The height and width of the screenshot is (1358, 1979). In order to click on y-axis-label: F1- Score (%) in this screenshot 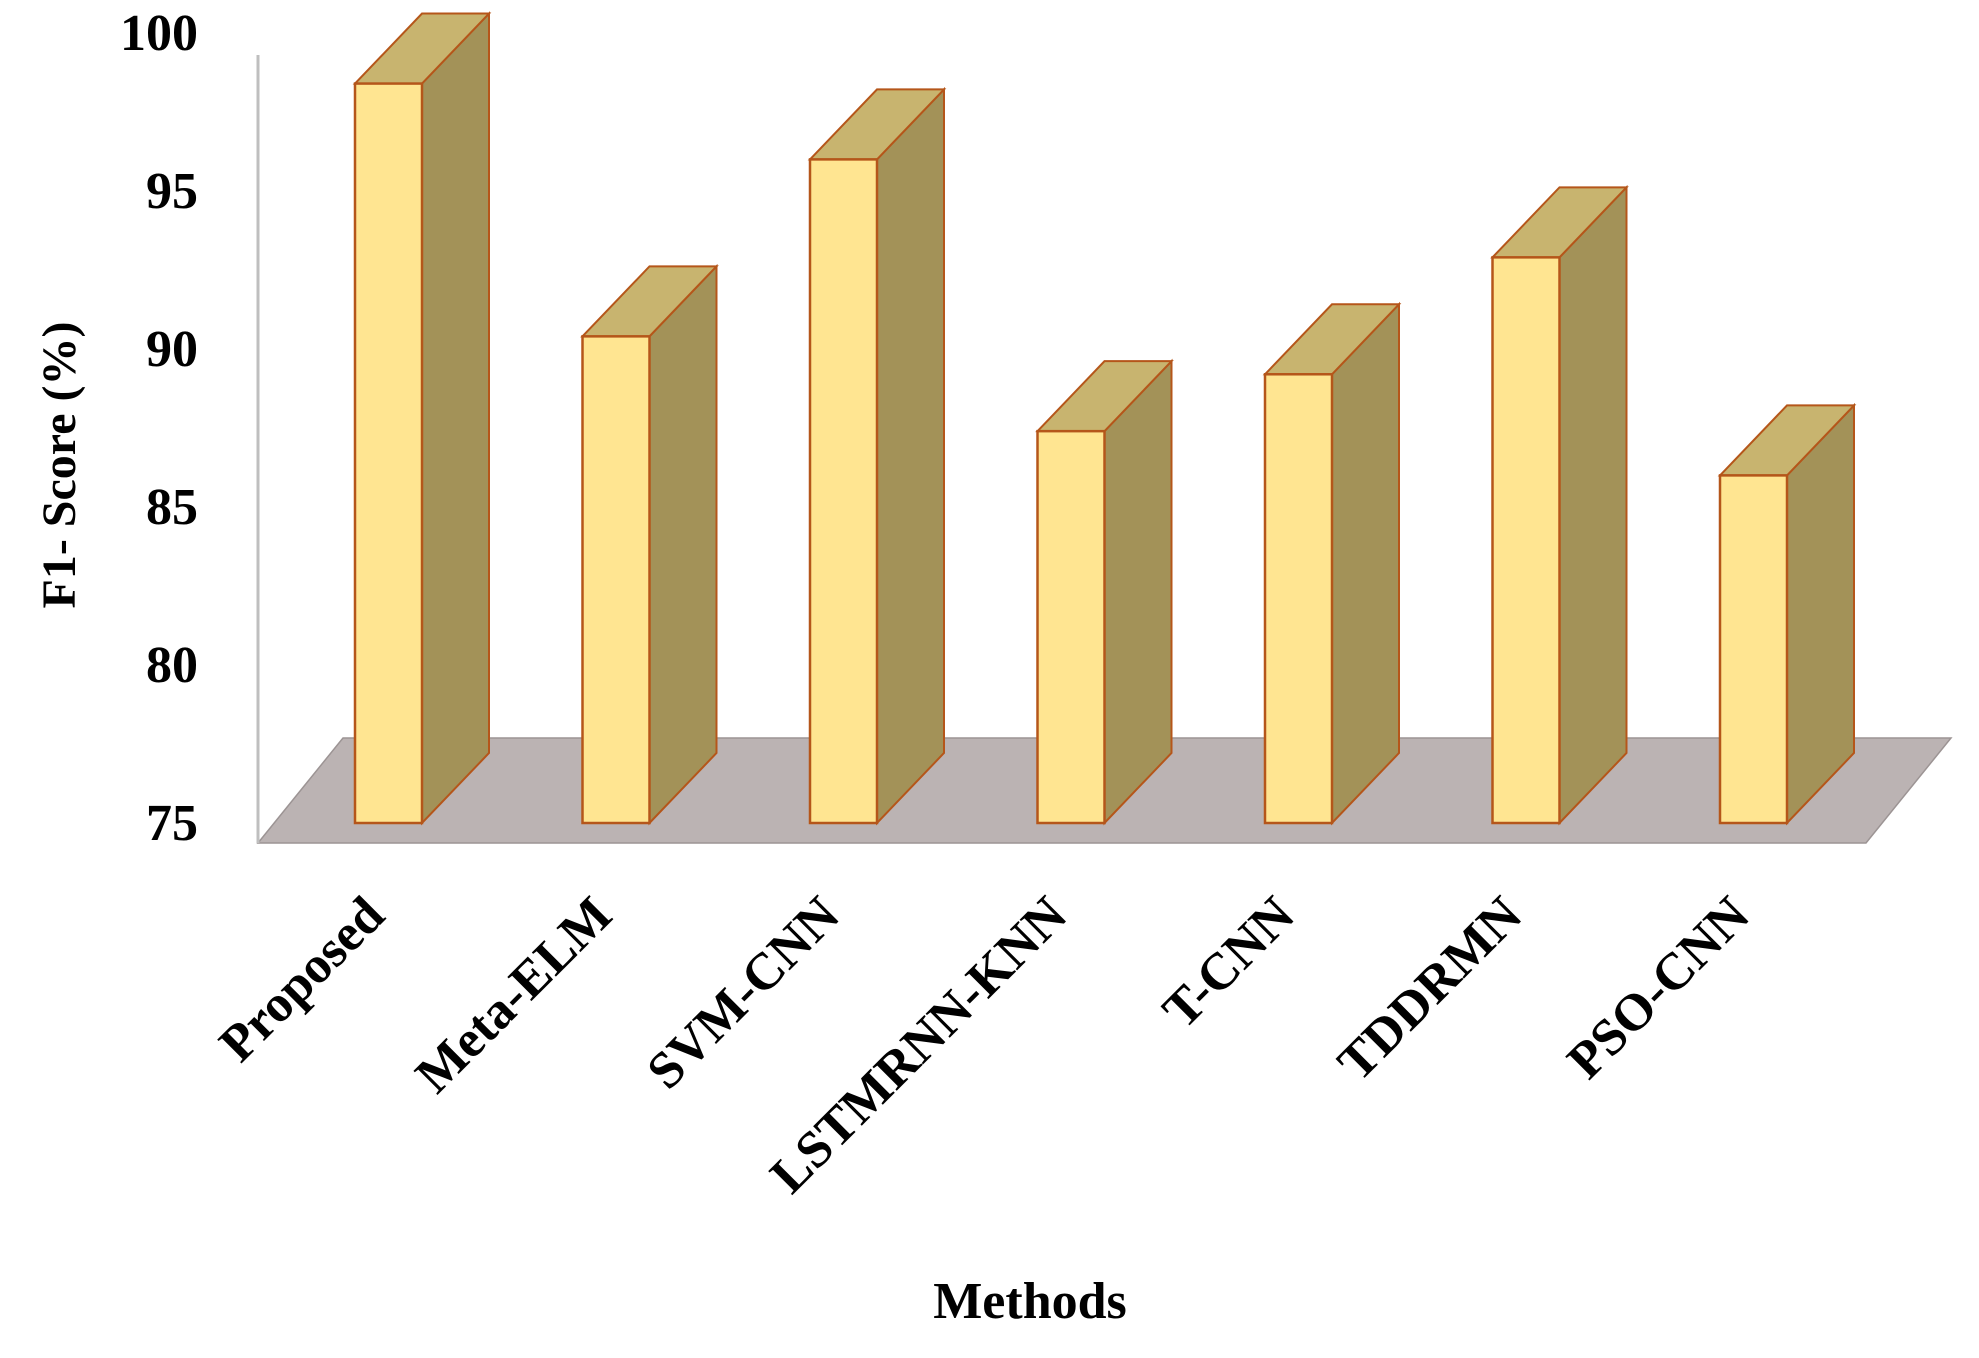, I will do `click(59, 464)`.